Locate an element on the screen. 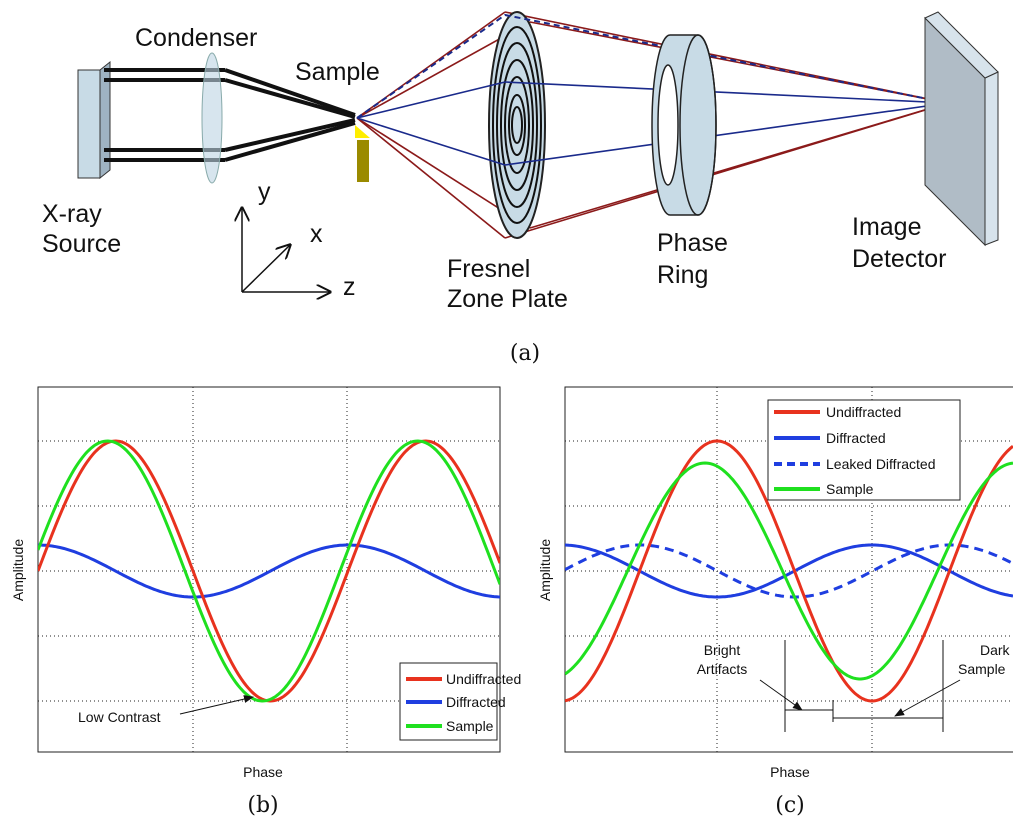 This screenshot has height=823, width=1013. label: Condenser is located at coordinates (196, 38).